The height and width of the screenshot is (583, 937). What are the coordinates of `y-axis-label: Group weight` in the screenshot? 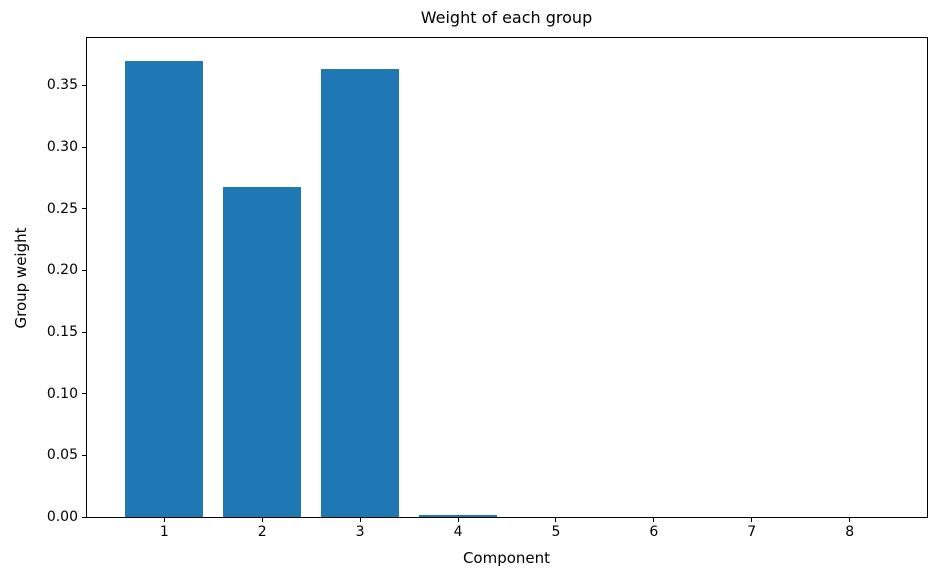 It's located at (21, 278).